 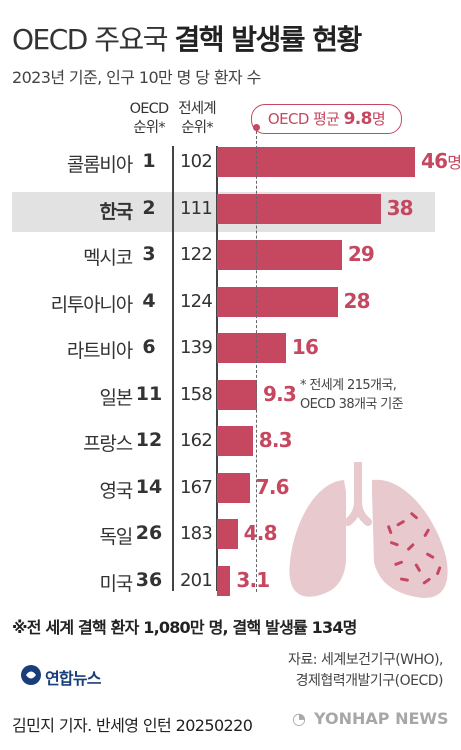 I want to click on credit: 김민지 기자. 반세영 인턴 20250220, so click(x=132, y=725).